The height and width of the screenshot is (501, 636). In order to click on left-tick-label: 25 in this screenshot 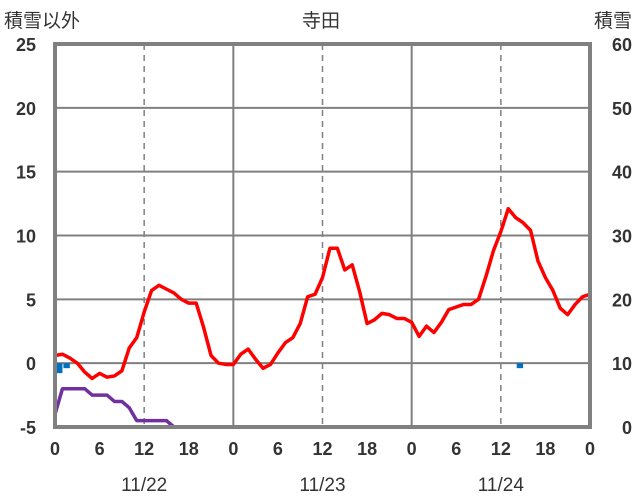, I will do `click(26, 45)`.